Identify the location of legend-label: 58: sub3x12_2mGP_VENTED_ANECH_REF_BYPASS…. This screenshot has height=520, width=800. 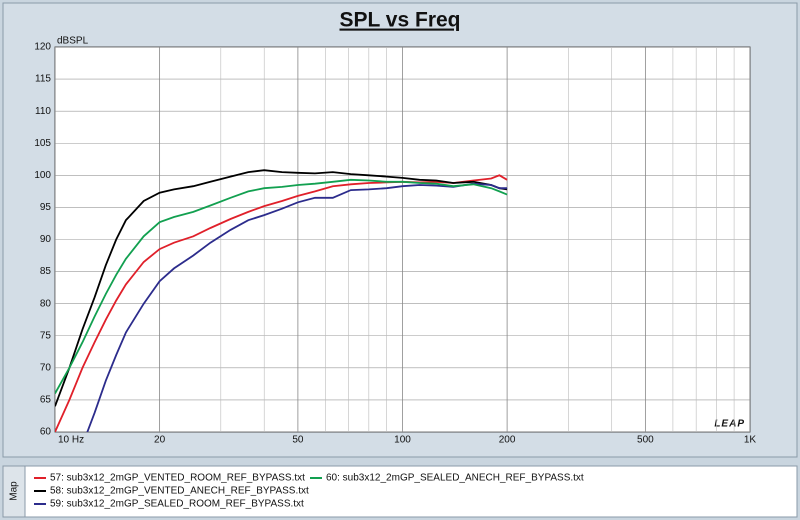
(179, 491).